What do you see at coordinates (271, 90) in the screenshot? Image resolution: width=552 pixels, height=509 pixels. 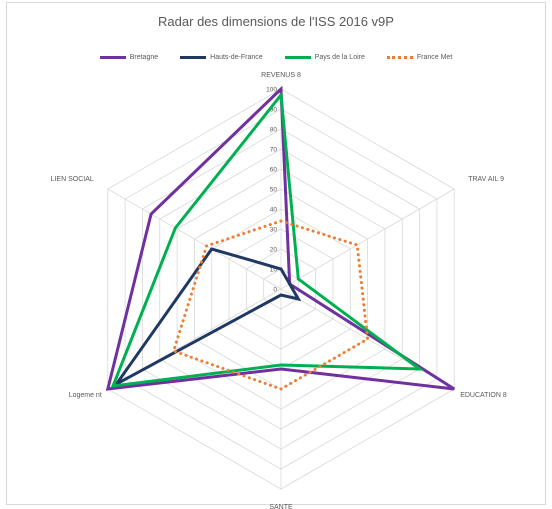 I see `tick-label: 100` at bounding box center [271, 90].